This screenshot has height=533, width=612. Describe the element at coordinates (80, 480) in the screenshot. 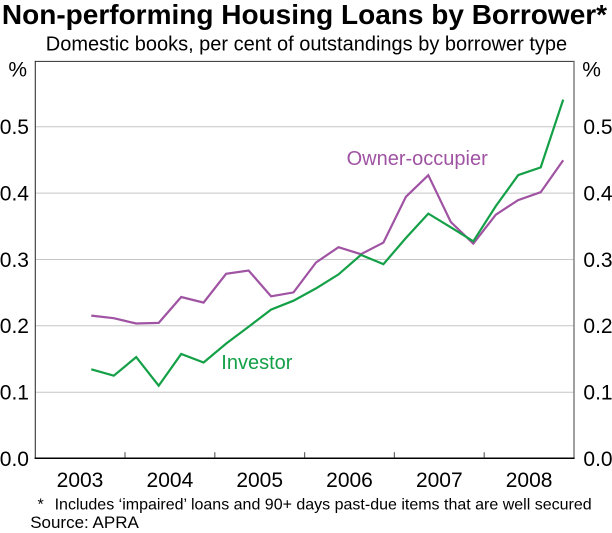

I see `svg-text: 2003` at that location.